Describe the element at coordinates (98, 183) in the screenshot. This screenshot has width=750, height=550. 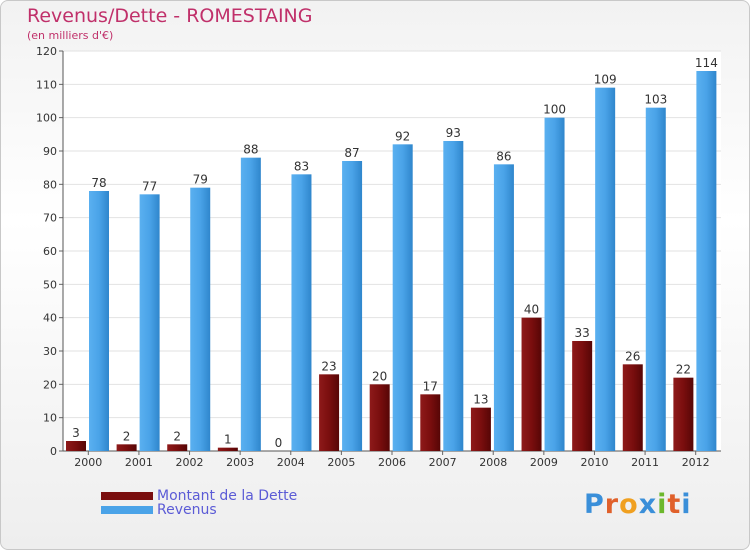
I see `data-label-revenus: 78` at that location.